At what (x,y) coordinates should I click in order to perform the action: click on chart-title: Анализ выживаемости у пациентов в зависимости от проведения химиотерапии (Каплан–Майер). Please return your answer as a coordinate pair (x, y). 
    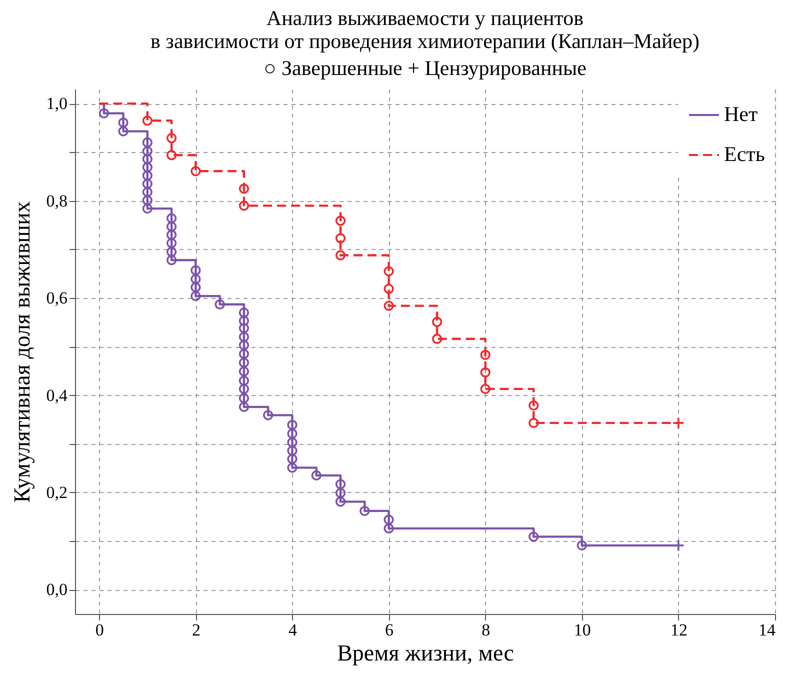
    Looking at the image, I should click on (425, 29).